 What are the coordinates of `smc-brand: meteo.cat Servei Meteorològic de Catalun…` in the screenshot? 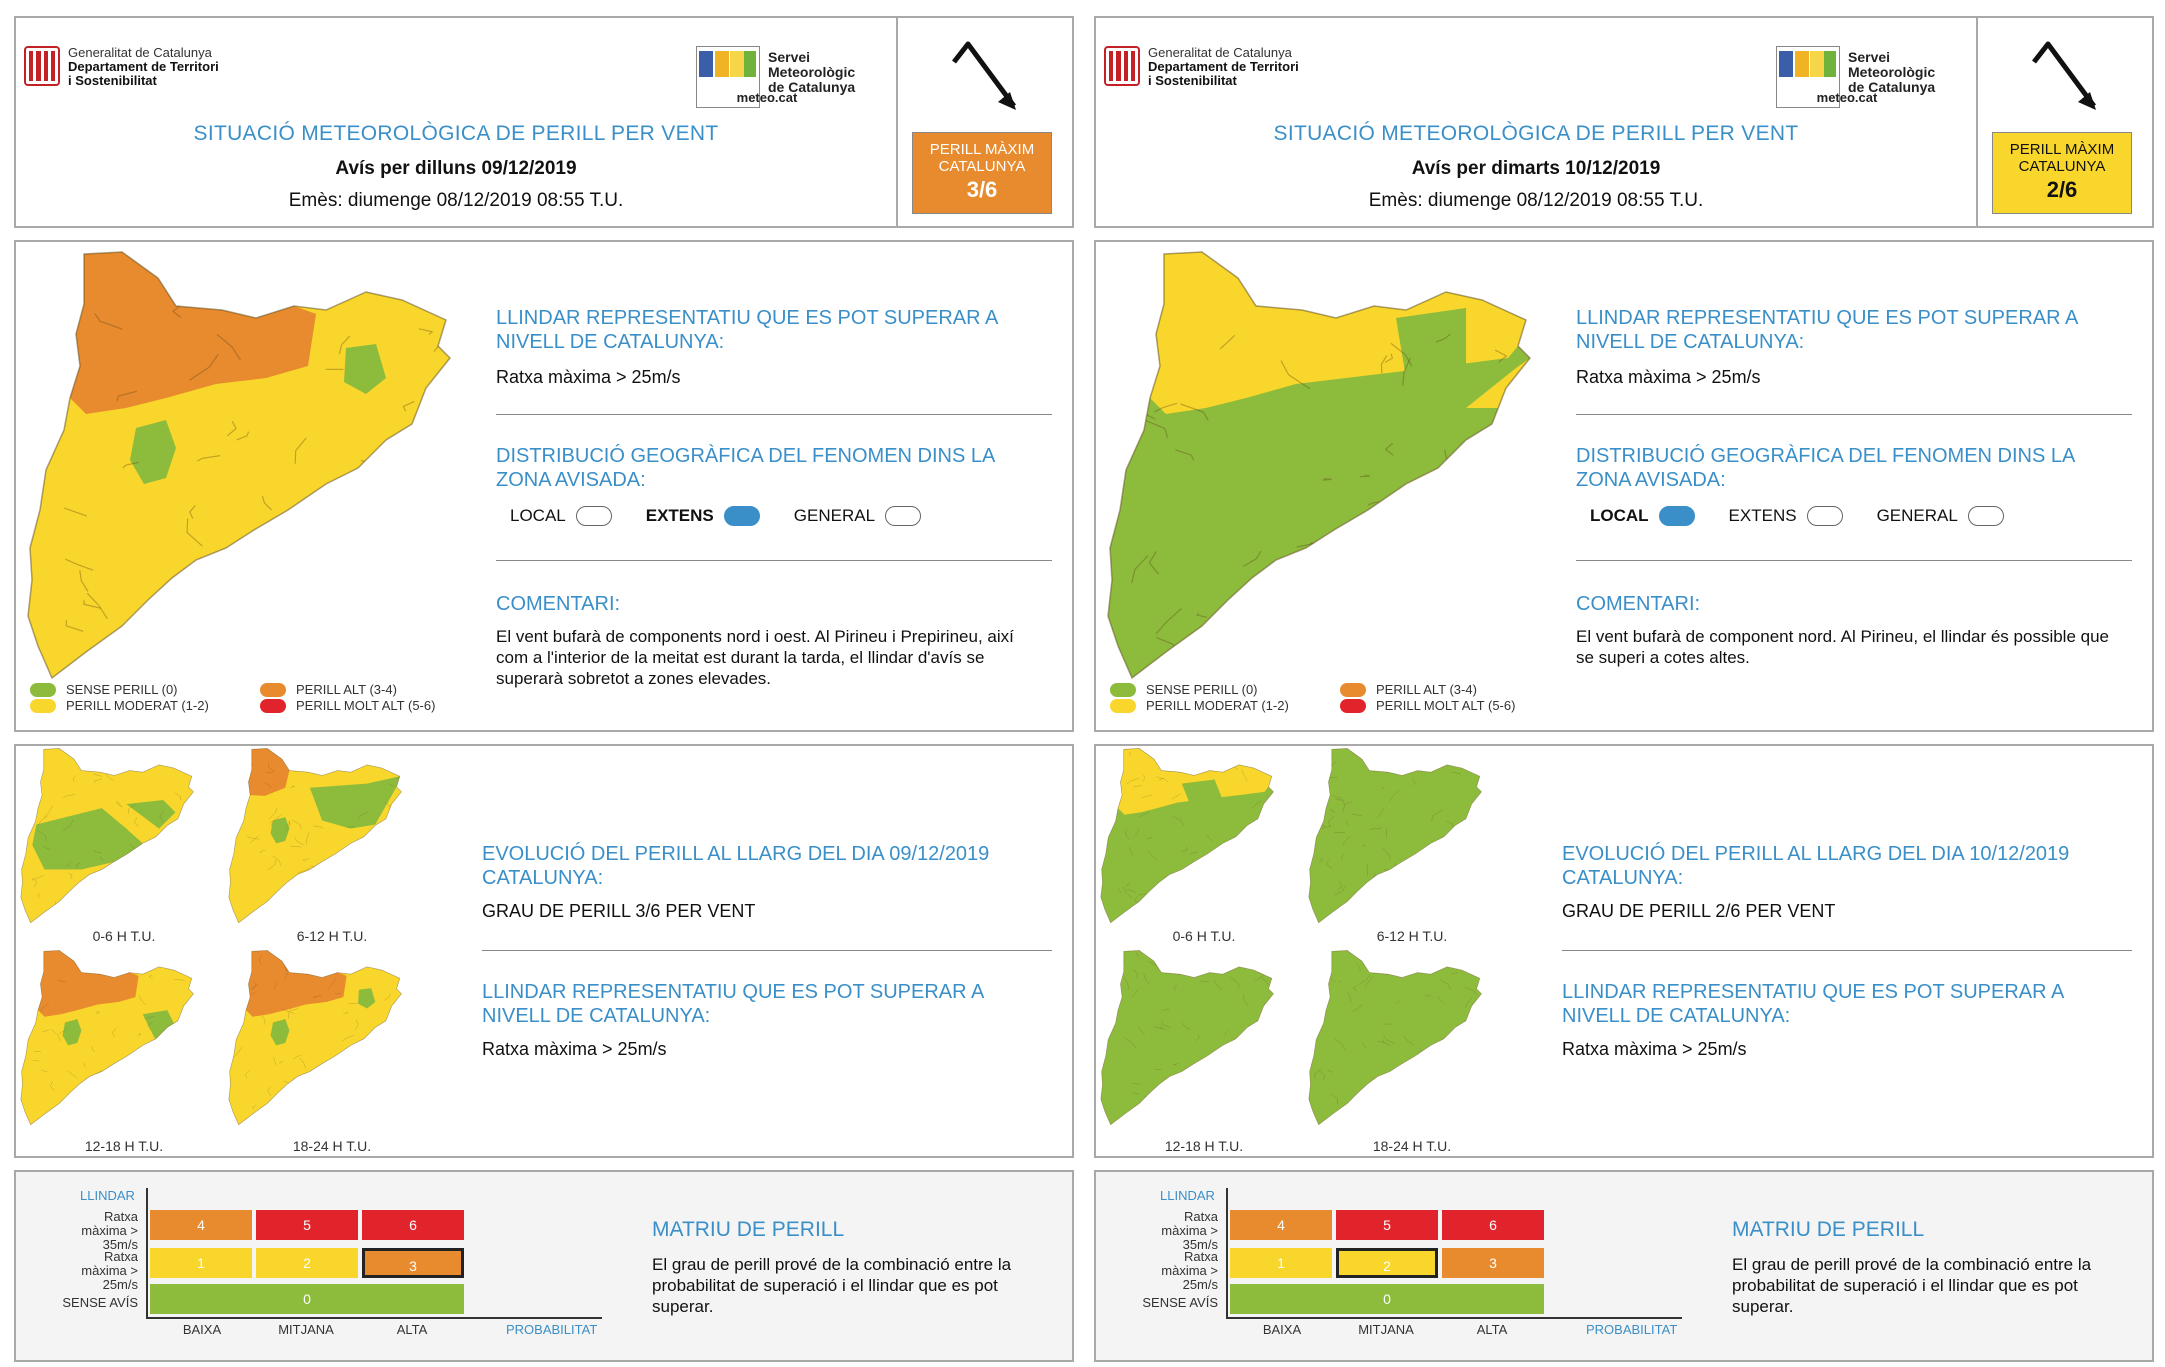 It's located at (1855, 77).